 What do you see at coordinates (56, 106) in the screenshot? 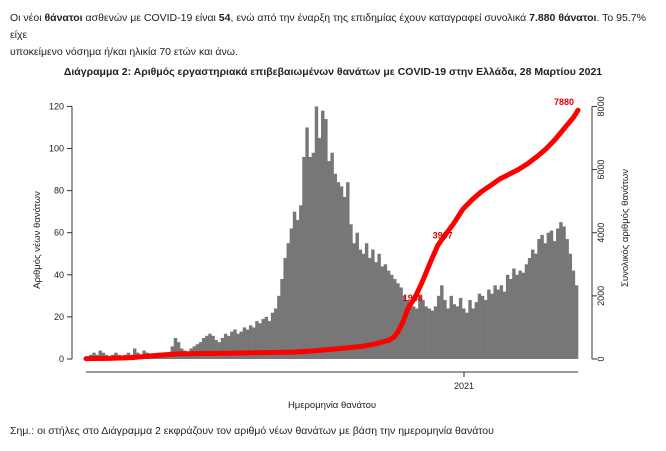
I see `y-tick-label: 120` at bounding box center [56, 106].